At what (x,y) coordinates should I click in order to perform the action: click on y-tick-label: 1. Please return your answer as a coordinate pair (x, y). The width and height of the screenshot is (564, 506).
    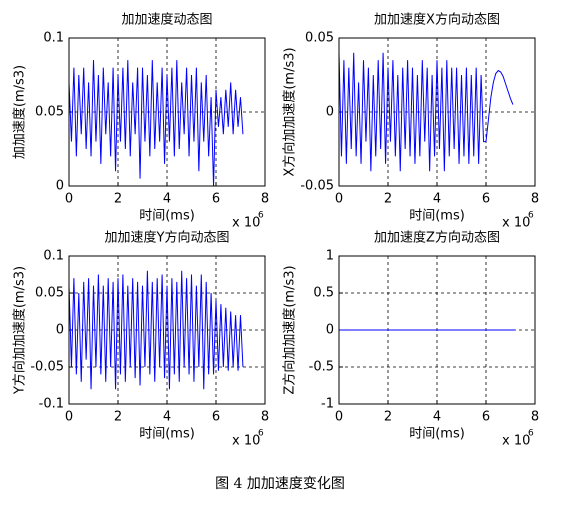
    Looking at the image, I should click on (330, 256).